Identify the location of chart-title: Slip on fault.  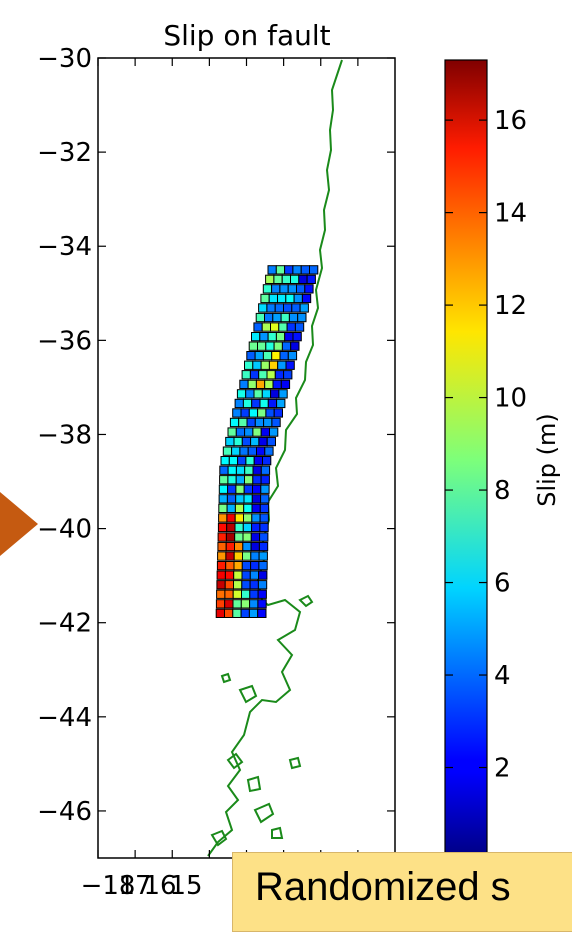
(246, 35).